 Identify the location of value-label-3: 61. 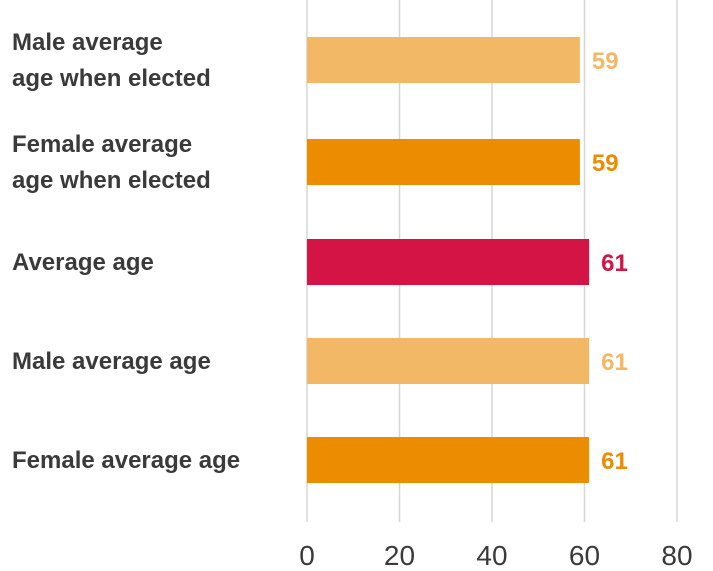
(614, 263).